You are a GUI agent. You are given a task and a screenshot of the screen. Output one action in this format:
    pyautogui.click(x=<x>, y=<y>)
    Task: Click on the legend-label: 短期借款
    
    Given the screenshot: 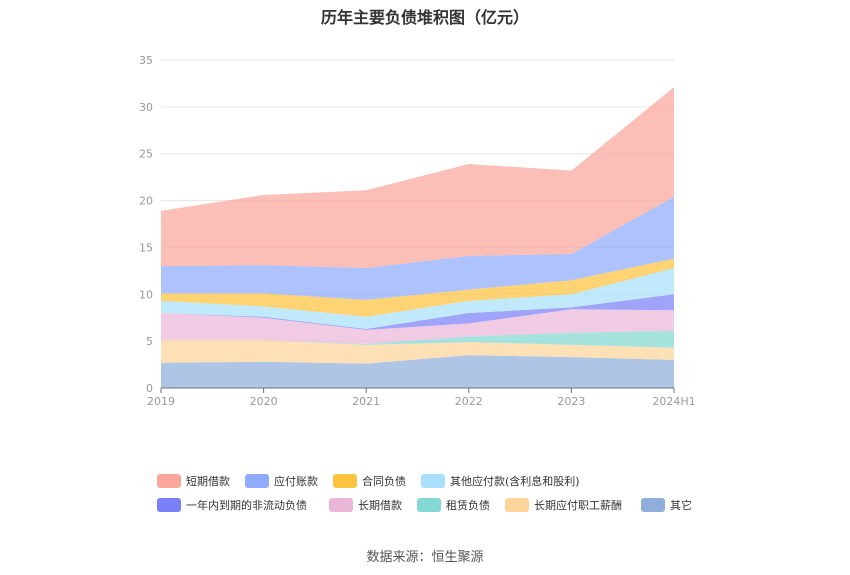 What is the action you would take?
    pyautogui.click(x=208, y=481)
    